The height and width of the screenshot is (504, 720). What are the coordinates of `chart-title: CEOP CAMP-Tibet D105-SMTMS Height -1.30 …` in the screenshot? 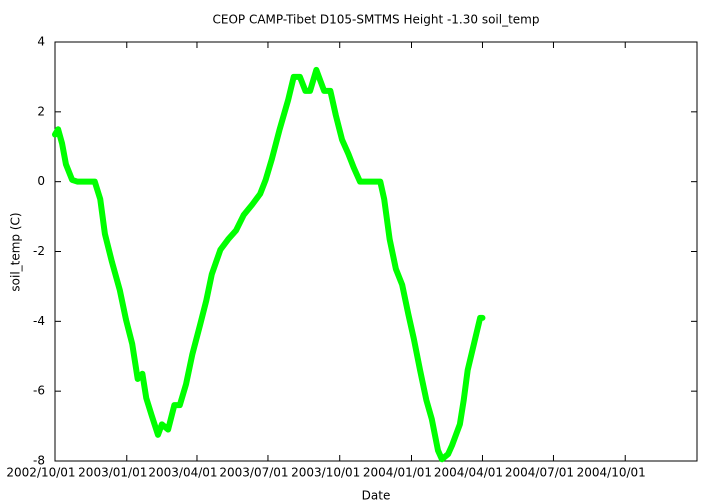 It's located at (376, 20).